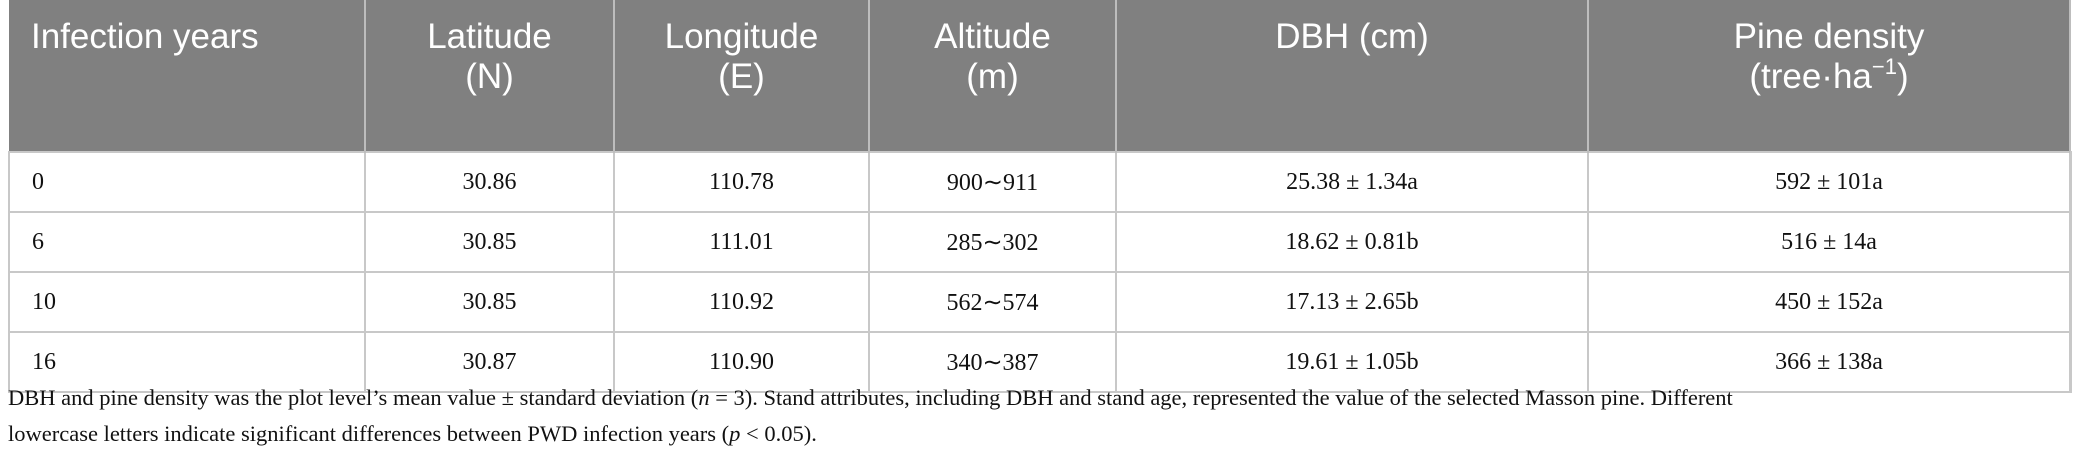  I want to click on table-cell: 18.62 ± 0.81b, so click(1352, 242).